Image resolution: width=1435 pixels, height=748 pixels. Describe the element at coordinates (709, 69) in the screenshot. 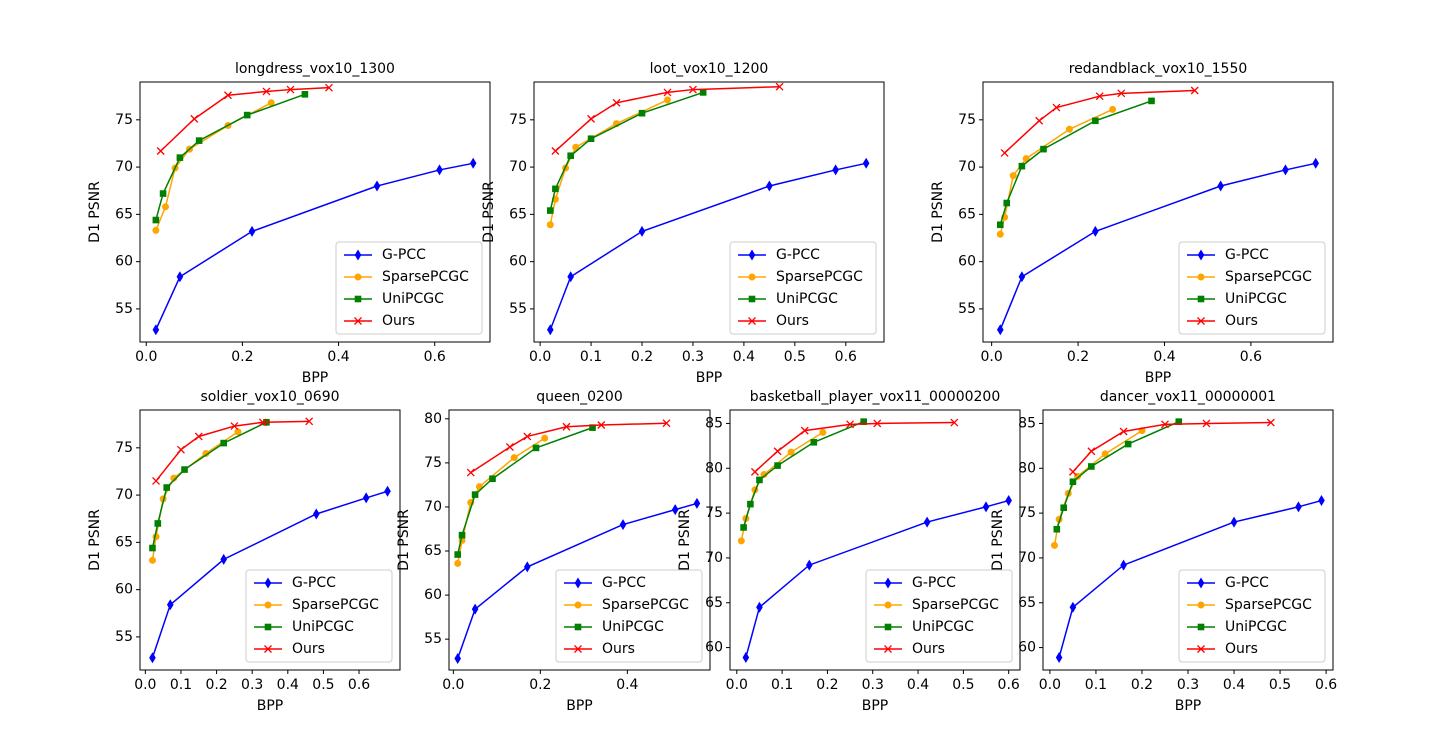

I see `subplot-title: loot_vox10_1200` at that location.